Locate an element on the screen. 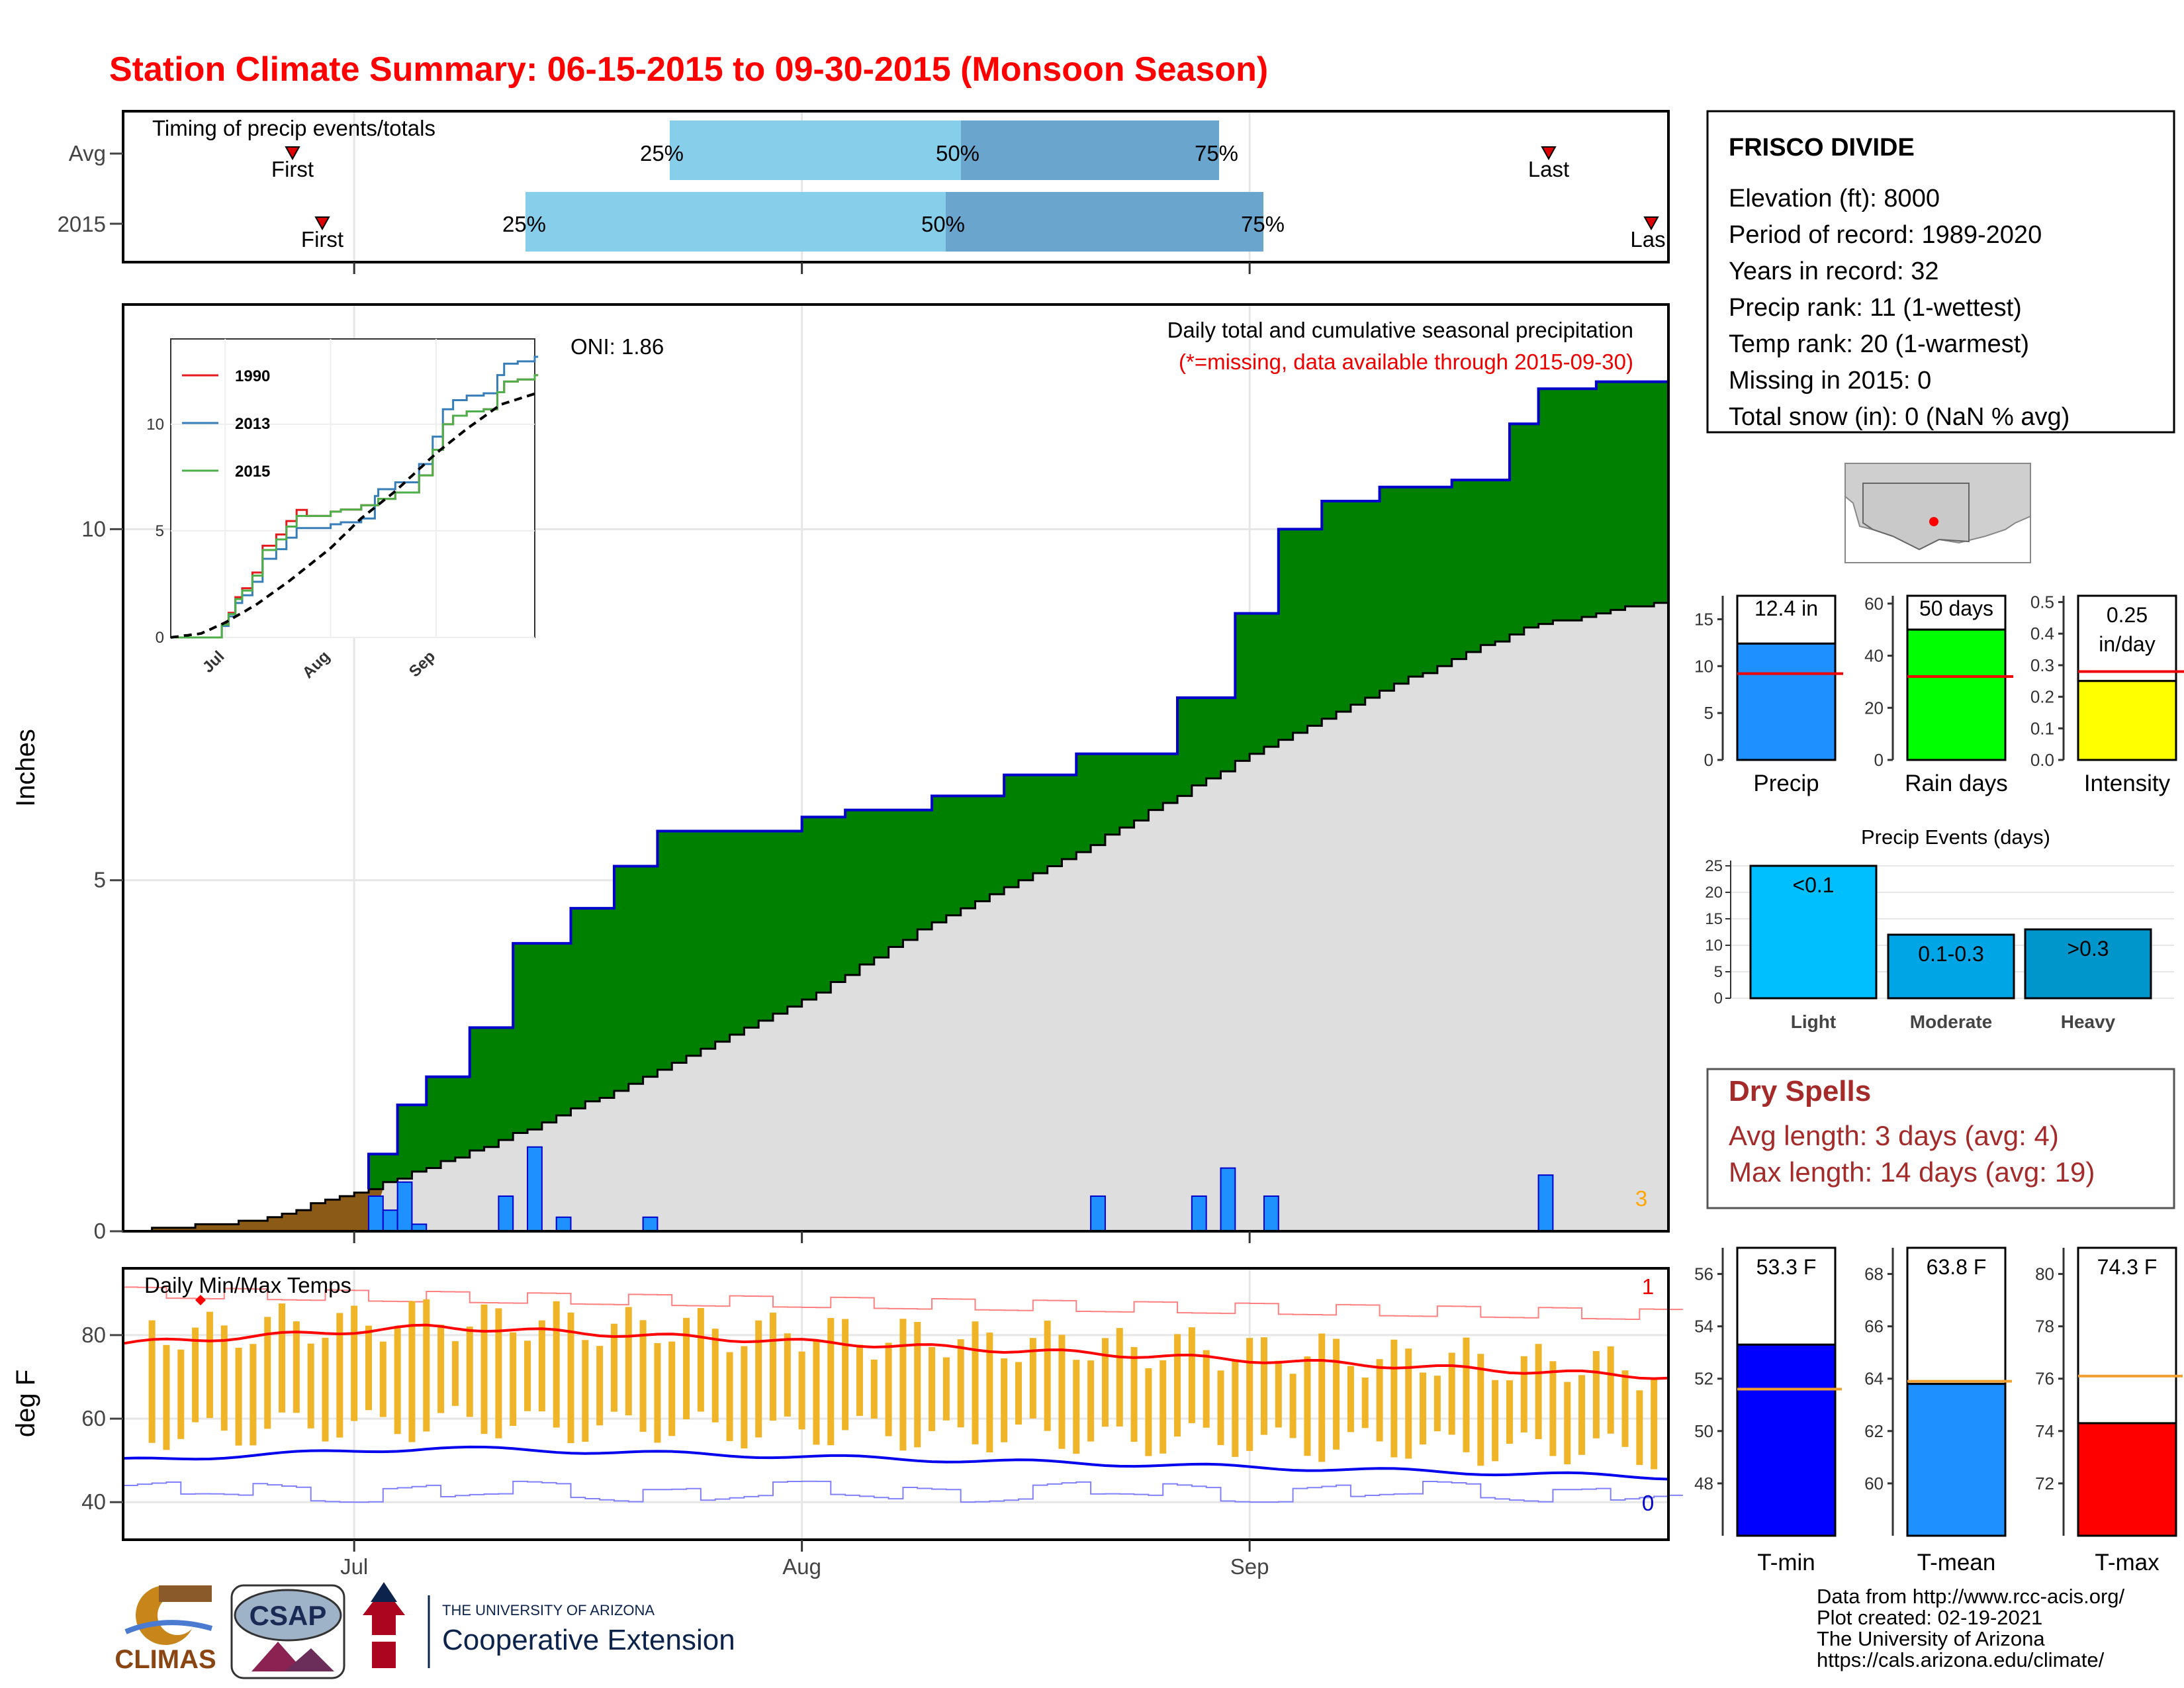  dry-spells-avg: Avg length: 3 days (avg: 4) is located at coordinates (1894, 1135).